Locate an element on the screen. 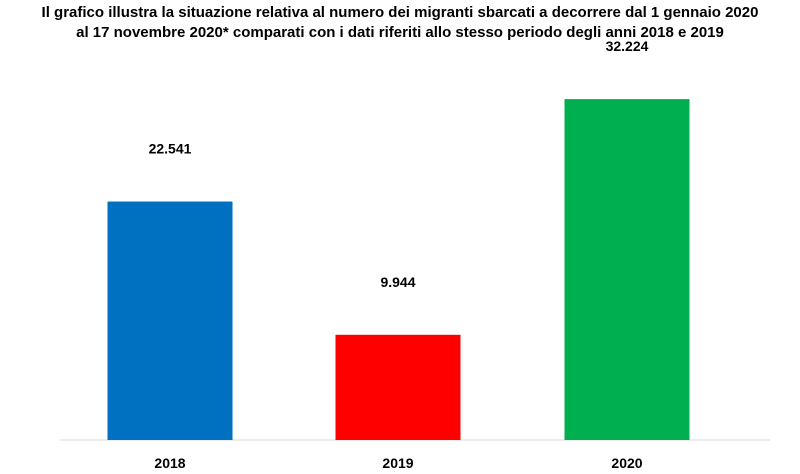 This screenshot has width=800, height=474. tick-label-2020: 2020 is located at coordinates (626, 463).